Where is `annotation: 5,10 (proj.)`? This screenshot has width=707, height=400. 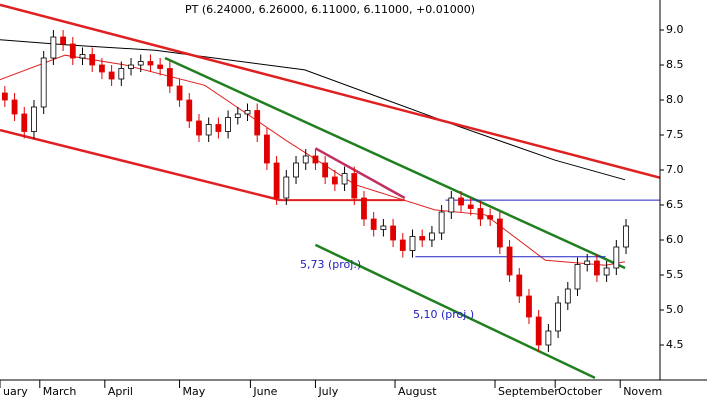 annotation: 5,10 (proj.) is located at coordinates (443, 314).